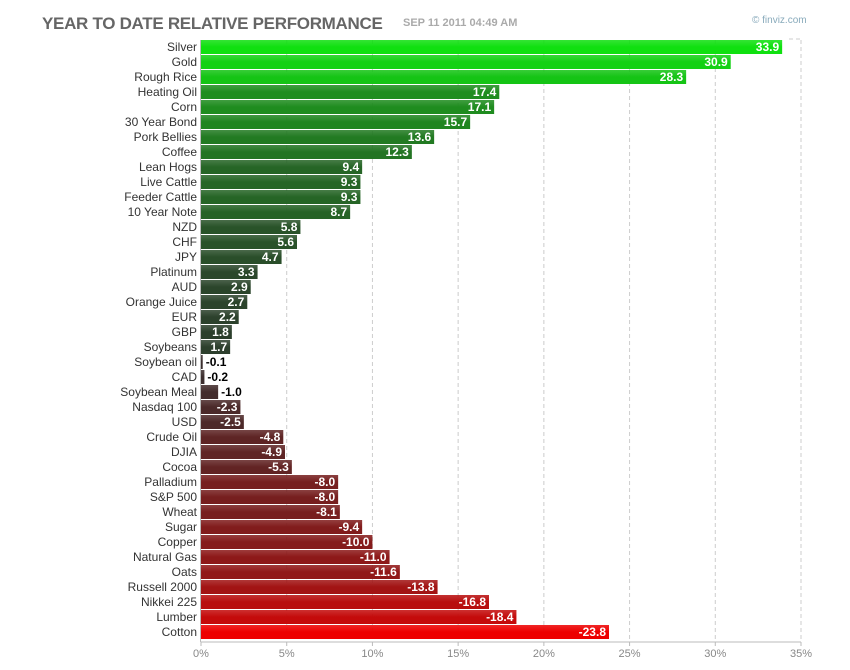  I want to click on x-tick-label: 25%, so click(630, 654).